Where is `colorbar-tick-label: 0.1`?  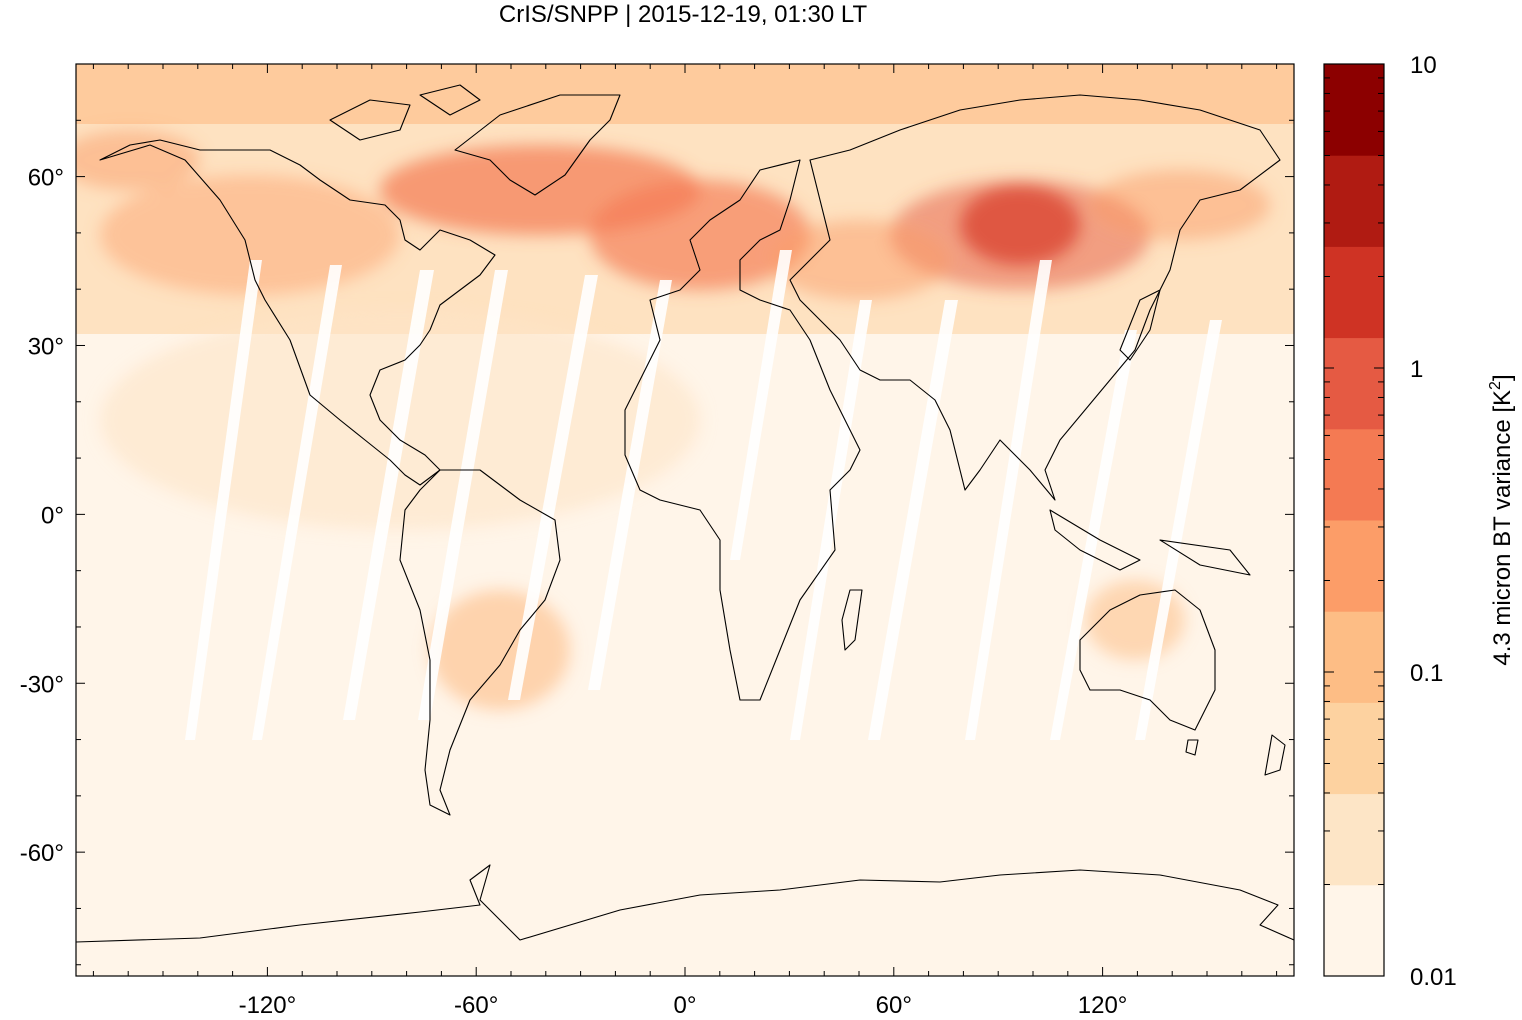
colorbar-tick-label: 0.1 is located at coordinates (1426, 673).